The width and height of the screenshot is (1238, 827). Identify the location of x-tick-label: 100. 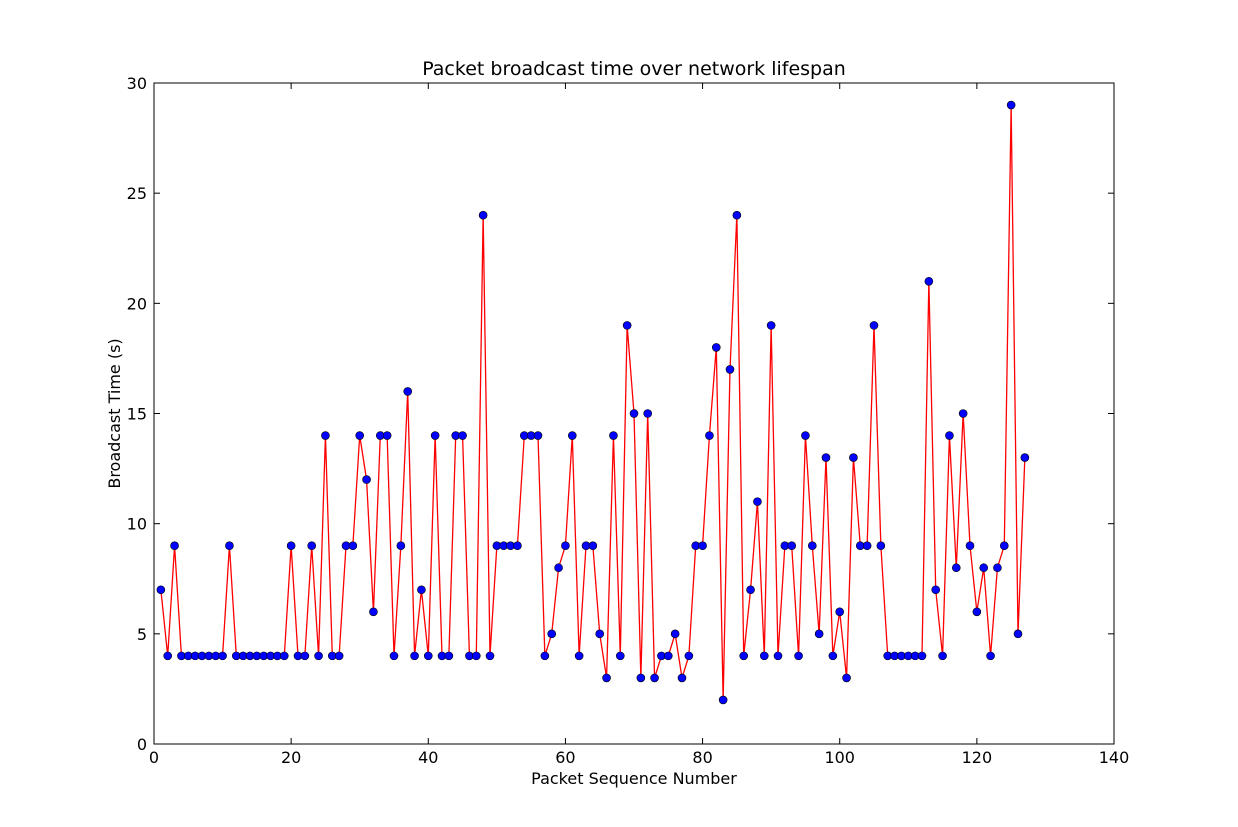
(839, 757).